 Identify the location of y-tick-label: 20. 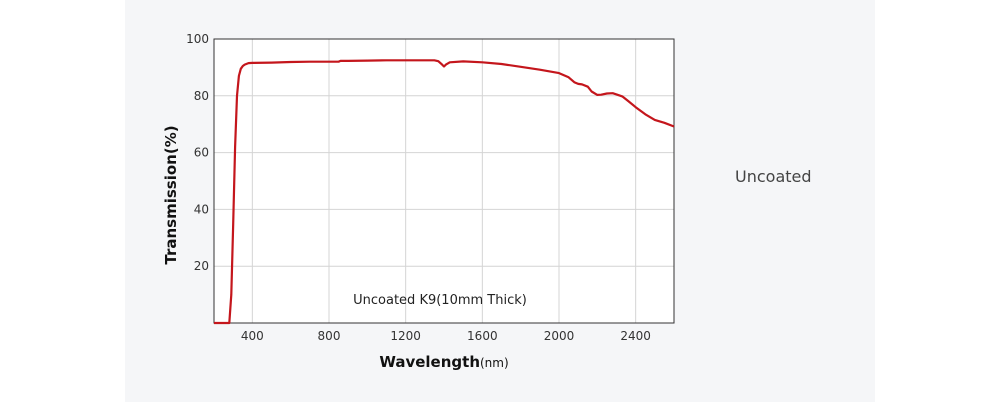
(201, 266).